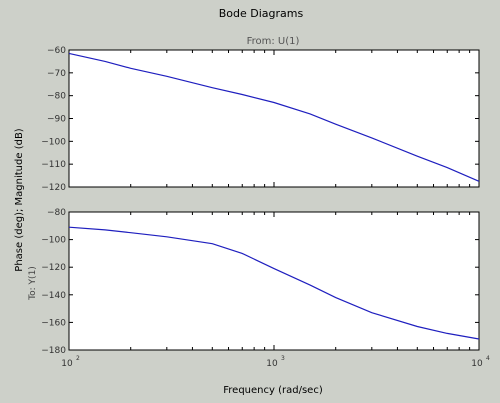 The image size is (500, 403). I want to click on phase-ytick-label: −100, so click(53, 241).